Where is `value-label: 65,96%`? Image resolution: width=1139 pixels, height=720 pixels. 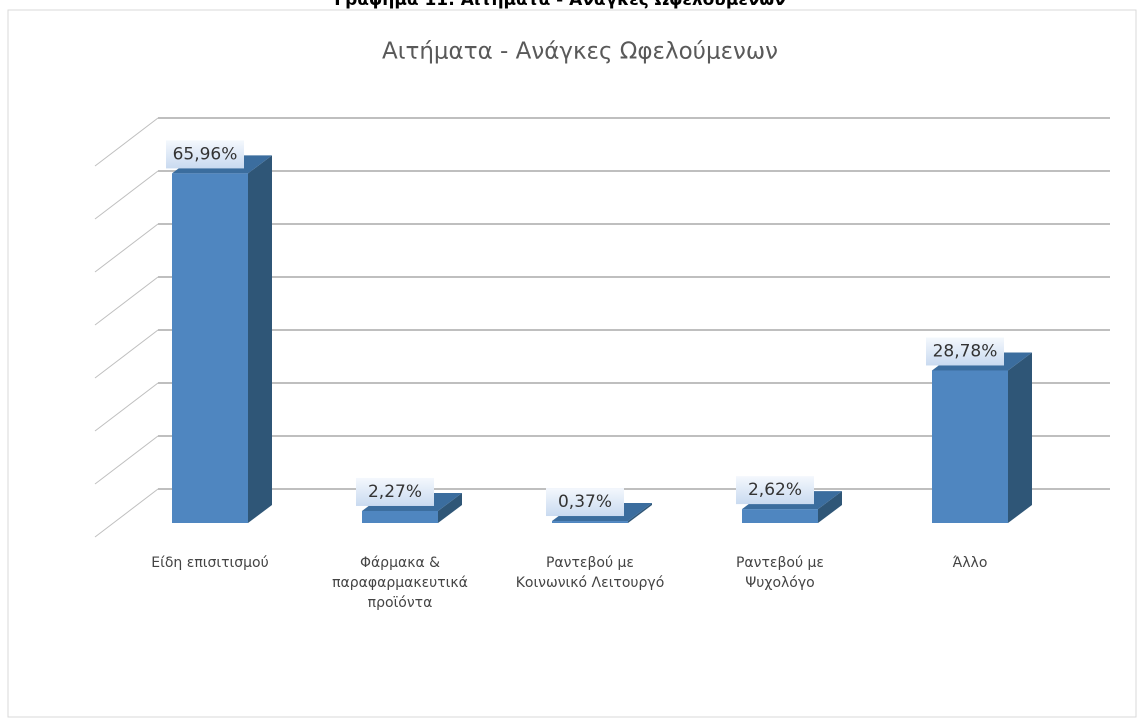
value-label: 65,96% is located at coordinates (205, 154).